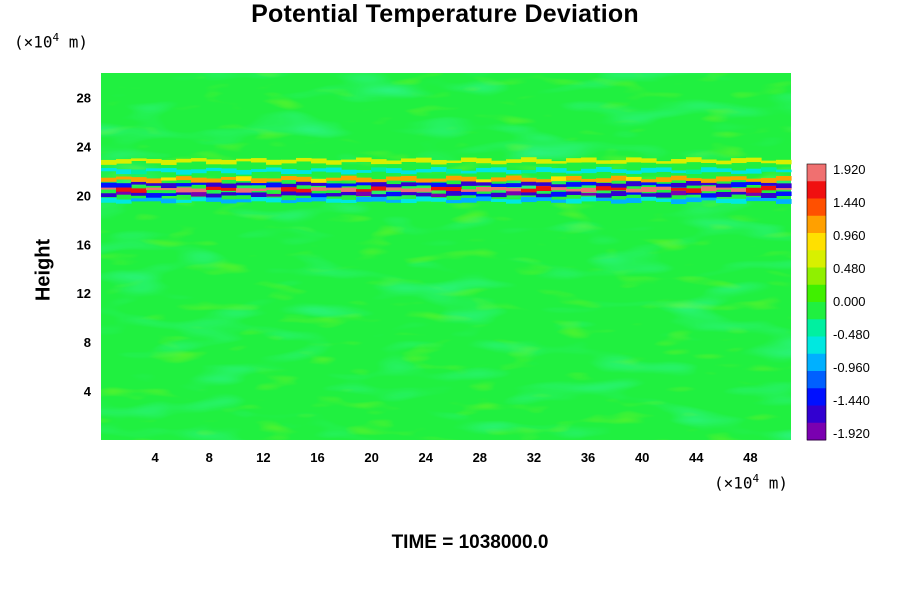 This screenshot has width=900, height=600. What do you see at coordinates (74, 42) in the screenshot?
I see `y-unit-suffix: m)` at bounding box center [74, 42].